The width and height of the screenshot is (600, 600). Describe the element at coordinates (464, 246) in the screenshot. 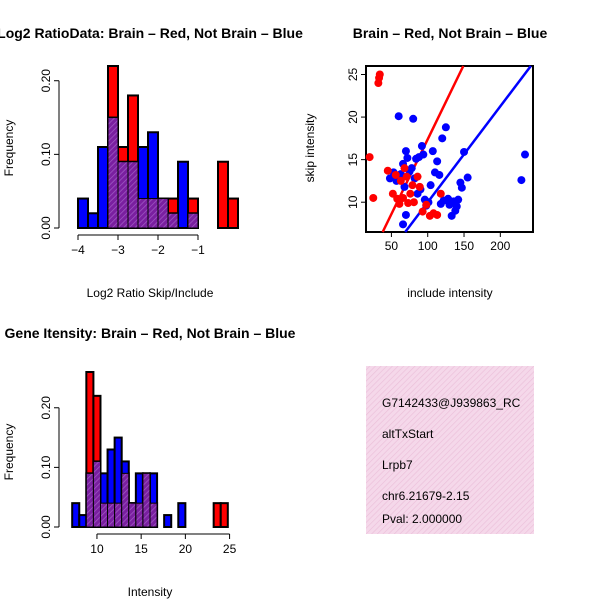

I see `x-tick-label: 150` at that location.